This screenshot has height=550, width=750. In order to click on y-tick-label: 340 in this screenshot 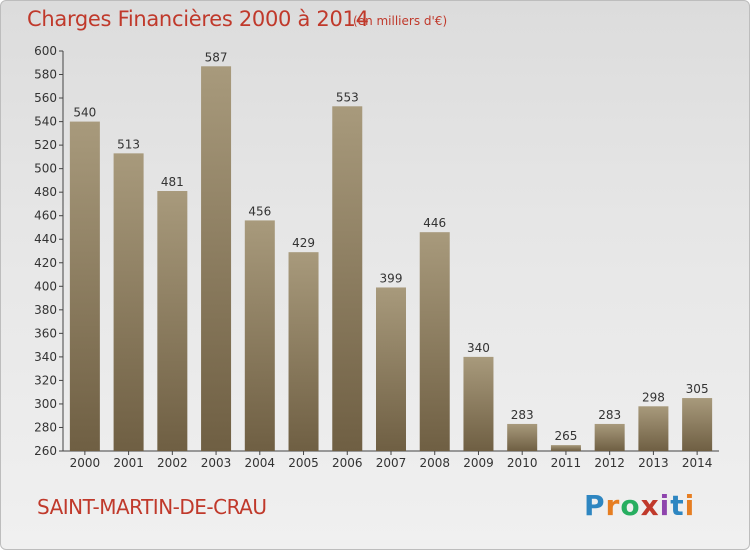, I will do `click(45, 357)`.